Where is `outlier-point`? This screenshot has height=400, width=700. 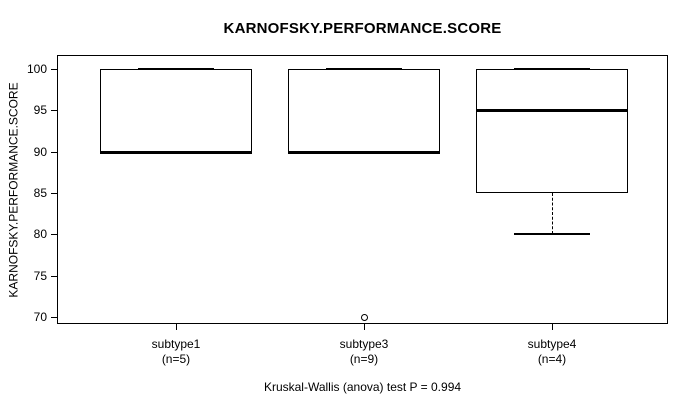 outlier-point is located at coordinates (364, 317).